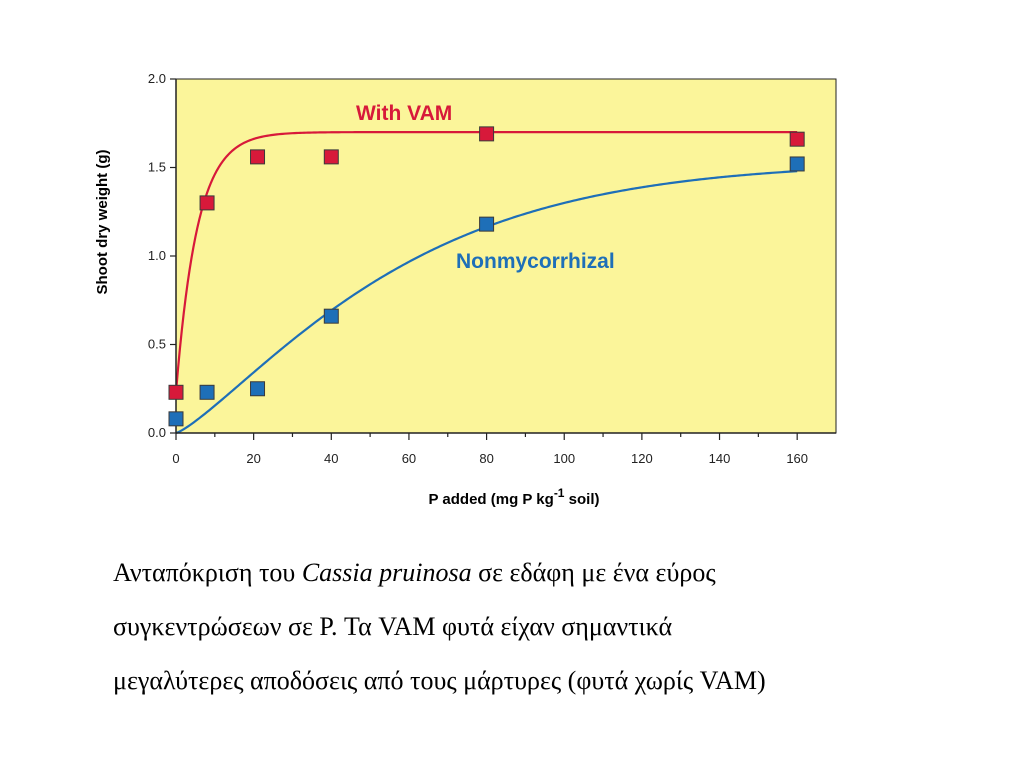 This screenshot has width=1024, height=768. I want to click on caption-line1-end: σε εδάφη με ένα εύρος, so click(593, 572).